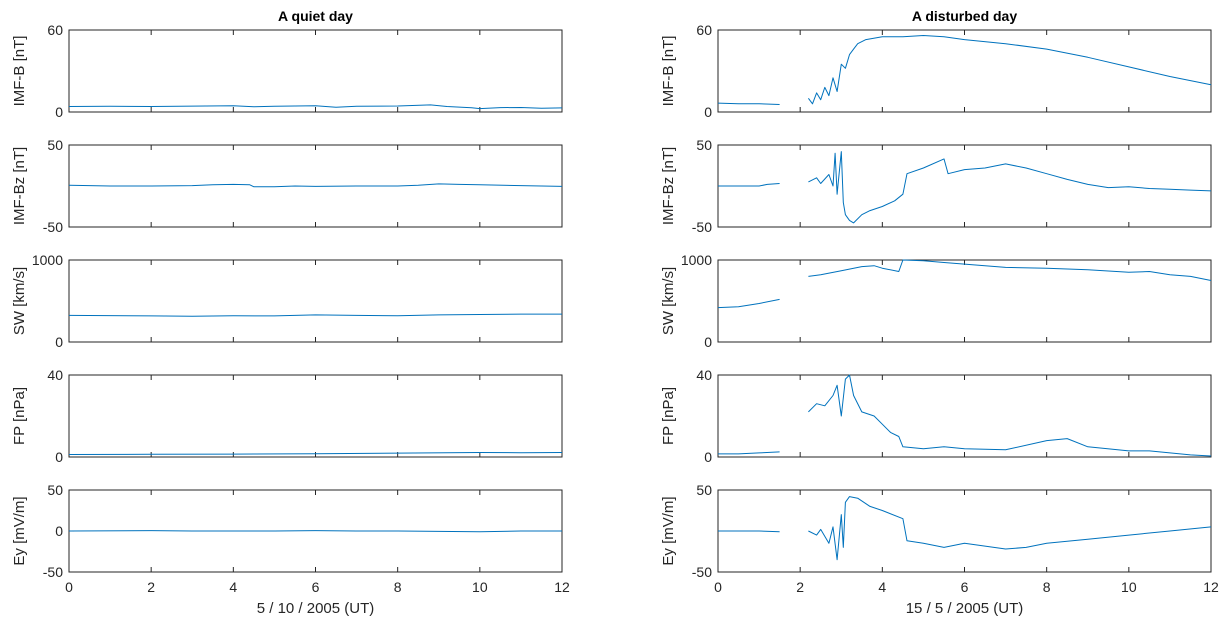 The height and width of the screenshot is (622, 1227). What do you see at coordinates (964, 16) in the screenshot?
I see `chart-title: A disturbed day` at bounding box center [964, 16].